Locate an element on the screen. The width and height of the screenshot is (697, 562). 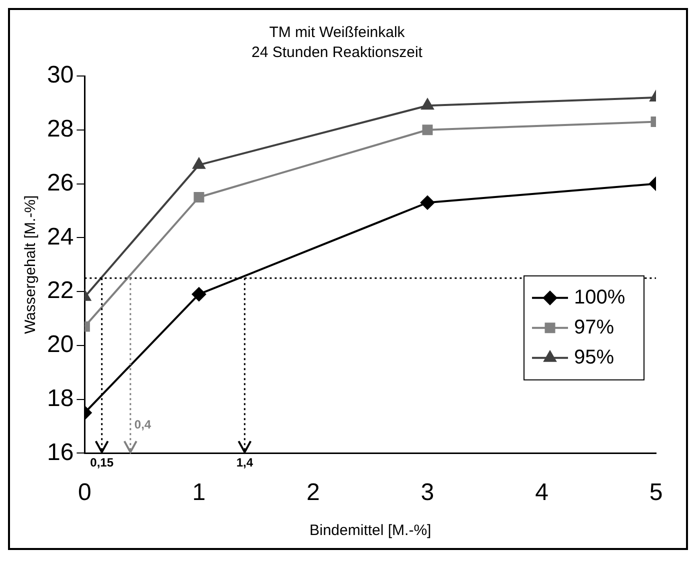
y-axis-title: Wassergehalt [M.-%] is located at coordinates (31, 264).